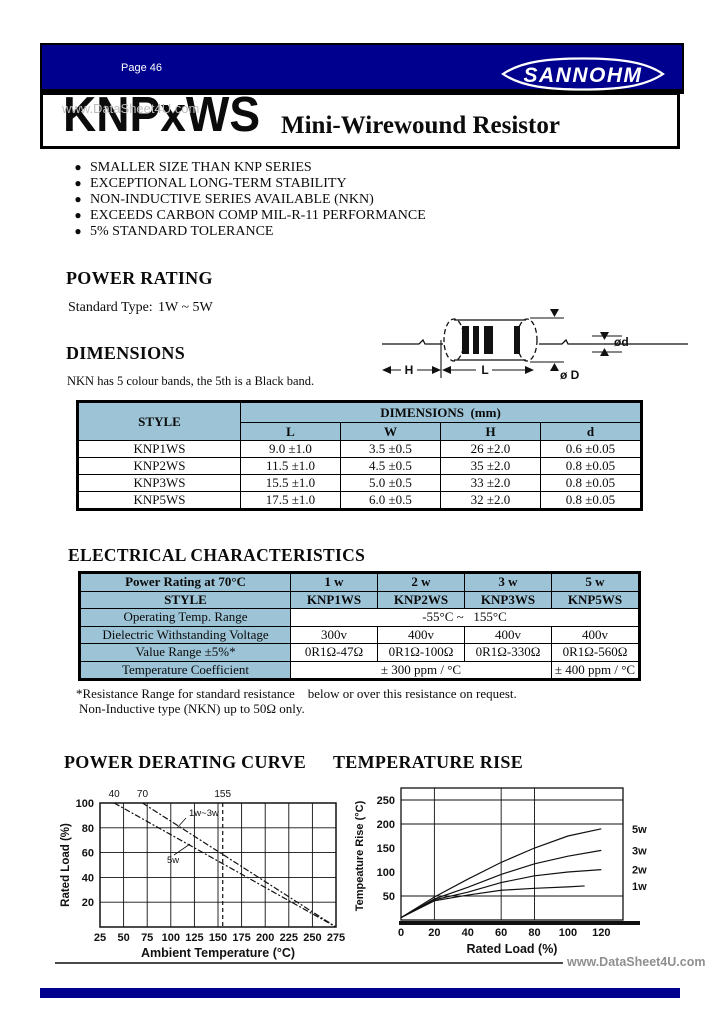  I want to click on svg-text: 3w, so click(639, 851).